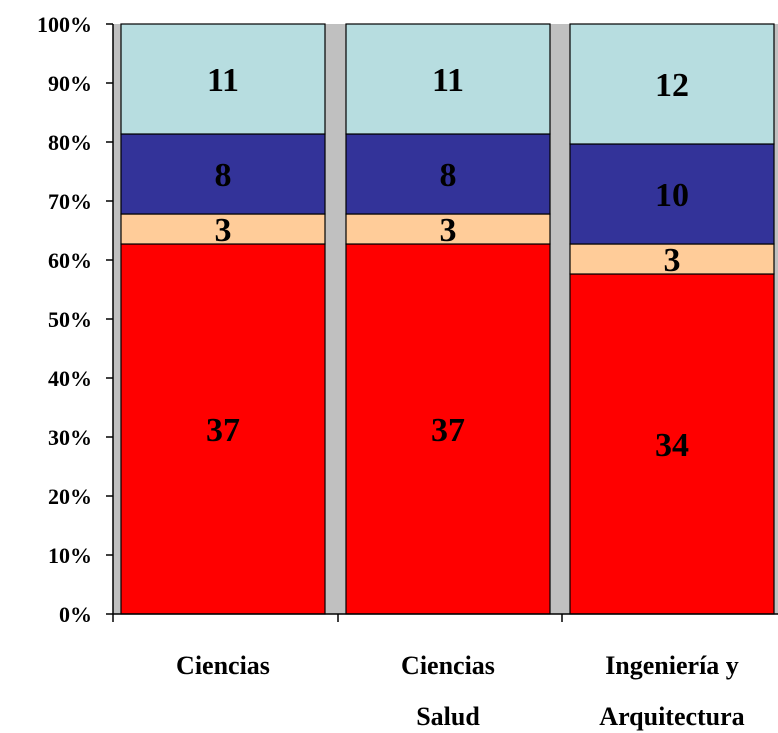  I want to click on data-label: 10, so click(672, 195).